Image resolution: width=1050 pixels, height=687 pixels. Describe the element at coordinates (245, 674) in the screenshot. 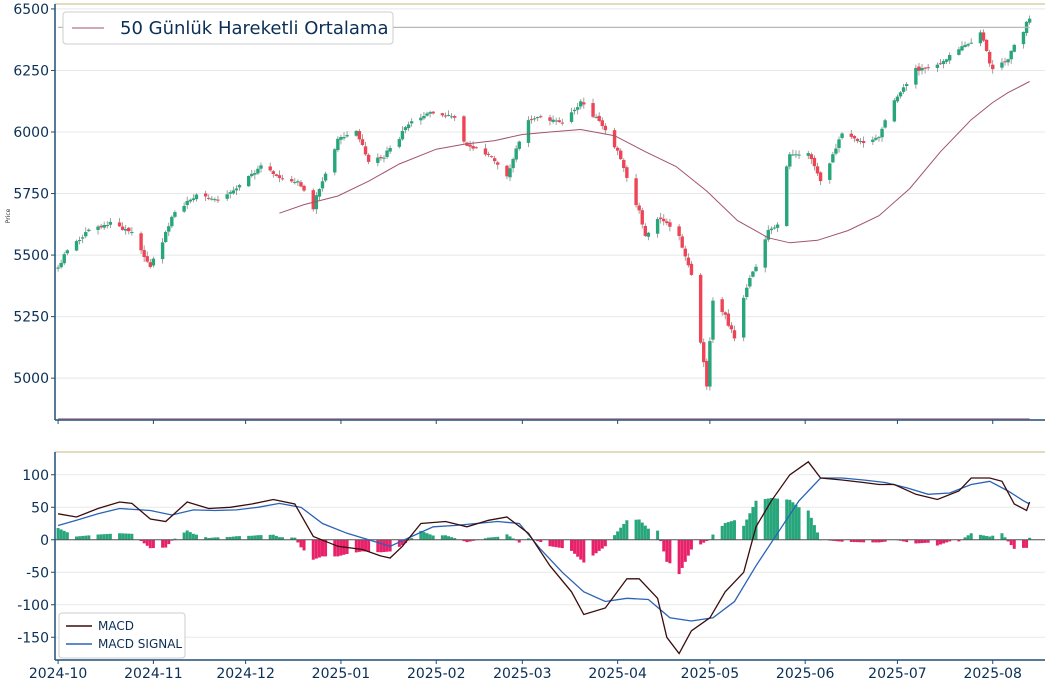

I see `macd-xtick-label: 2024-12` at that location.